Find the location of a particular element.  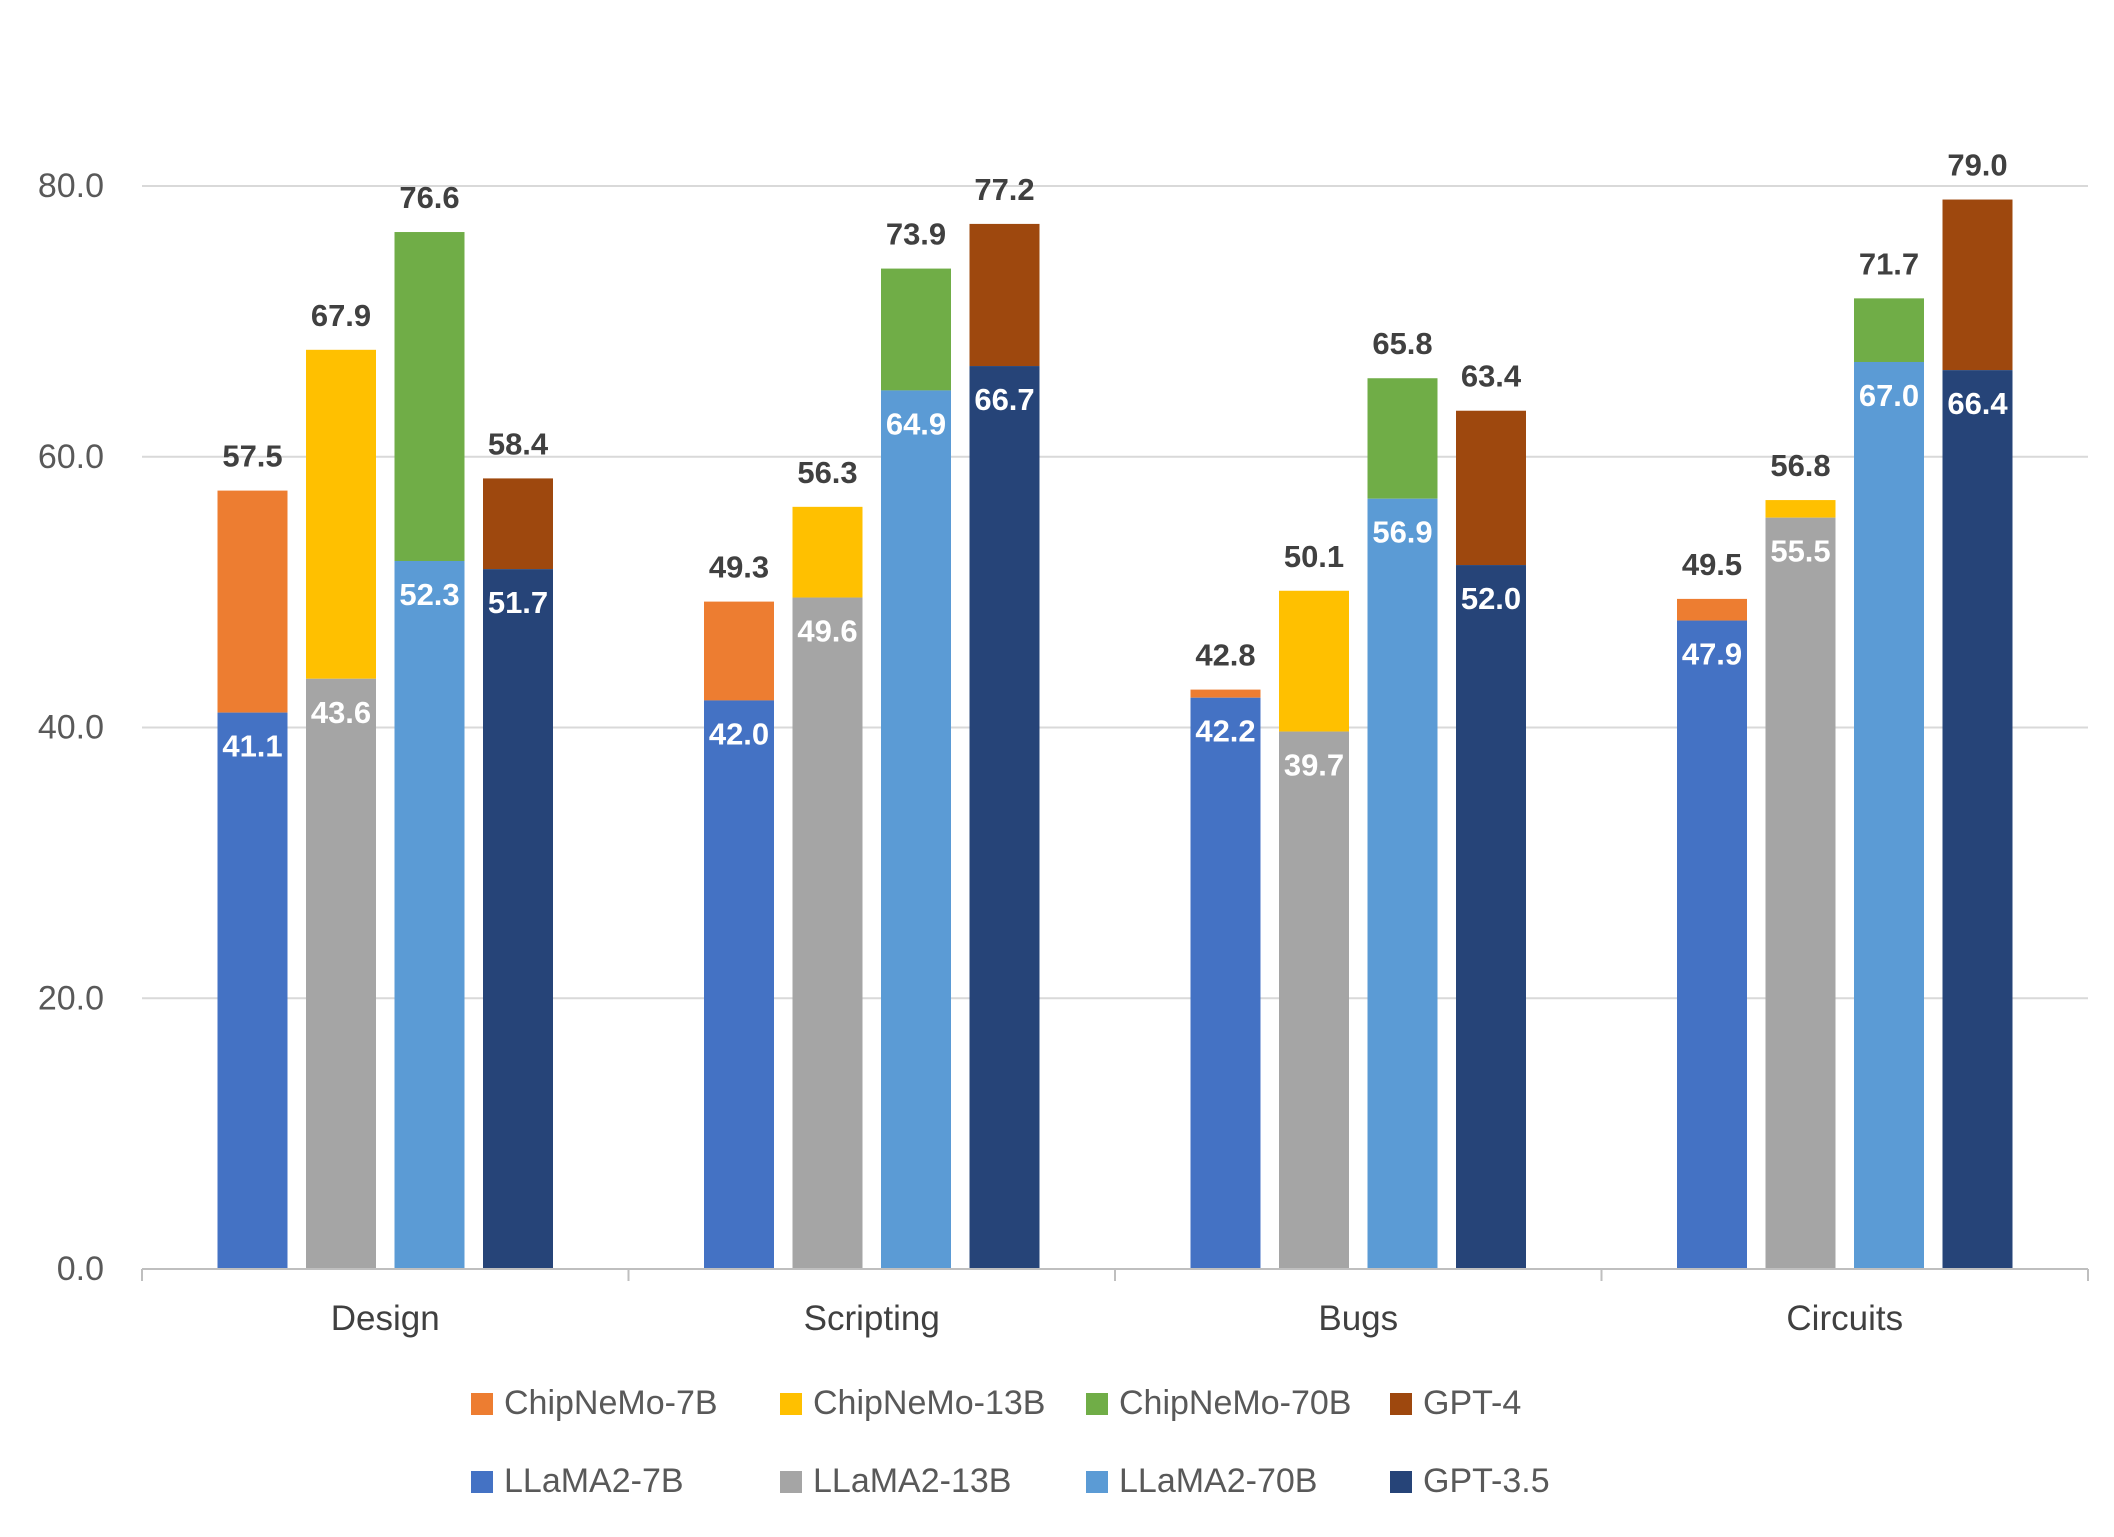

data-label-gpt-3.5: 52.0 is located at coordinates (1491, 598).